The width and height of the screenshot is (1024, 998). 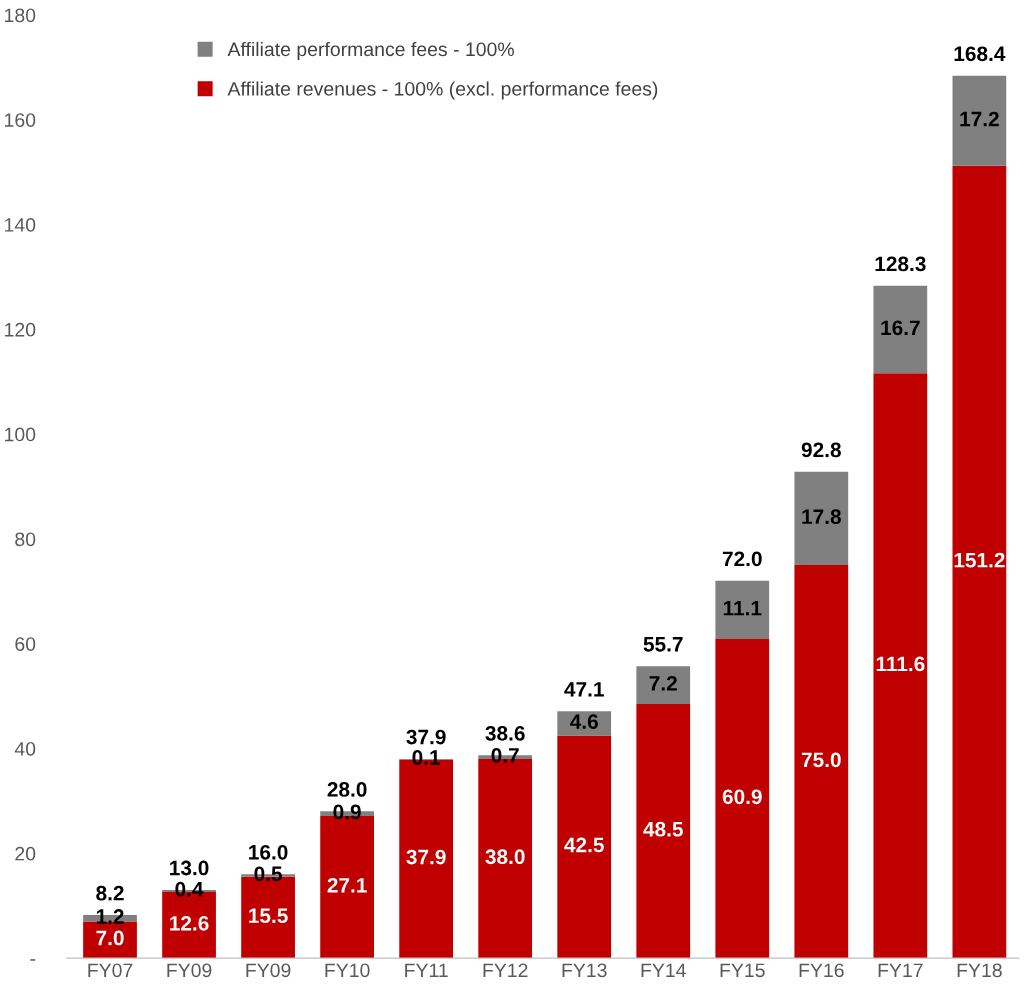 What do you see at coordinates (900, 264) in the screenshot?
I see `total-label: 128.3` at bounding box center [900, 264].